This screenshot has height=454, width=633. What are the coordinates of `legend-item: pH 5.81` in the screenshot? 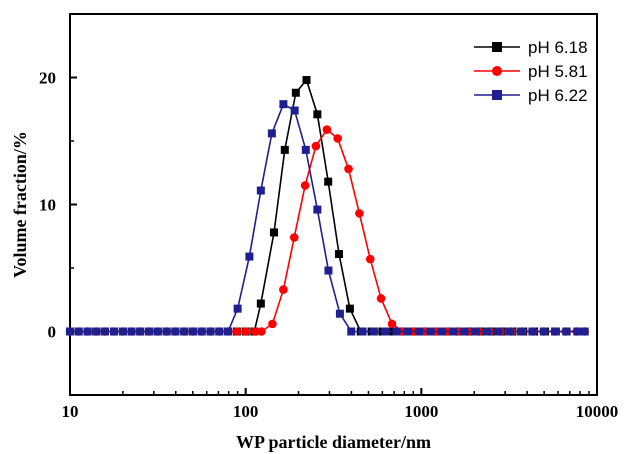 It's located at (531, 71).